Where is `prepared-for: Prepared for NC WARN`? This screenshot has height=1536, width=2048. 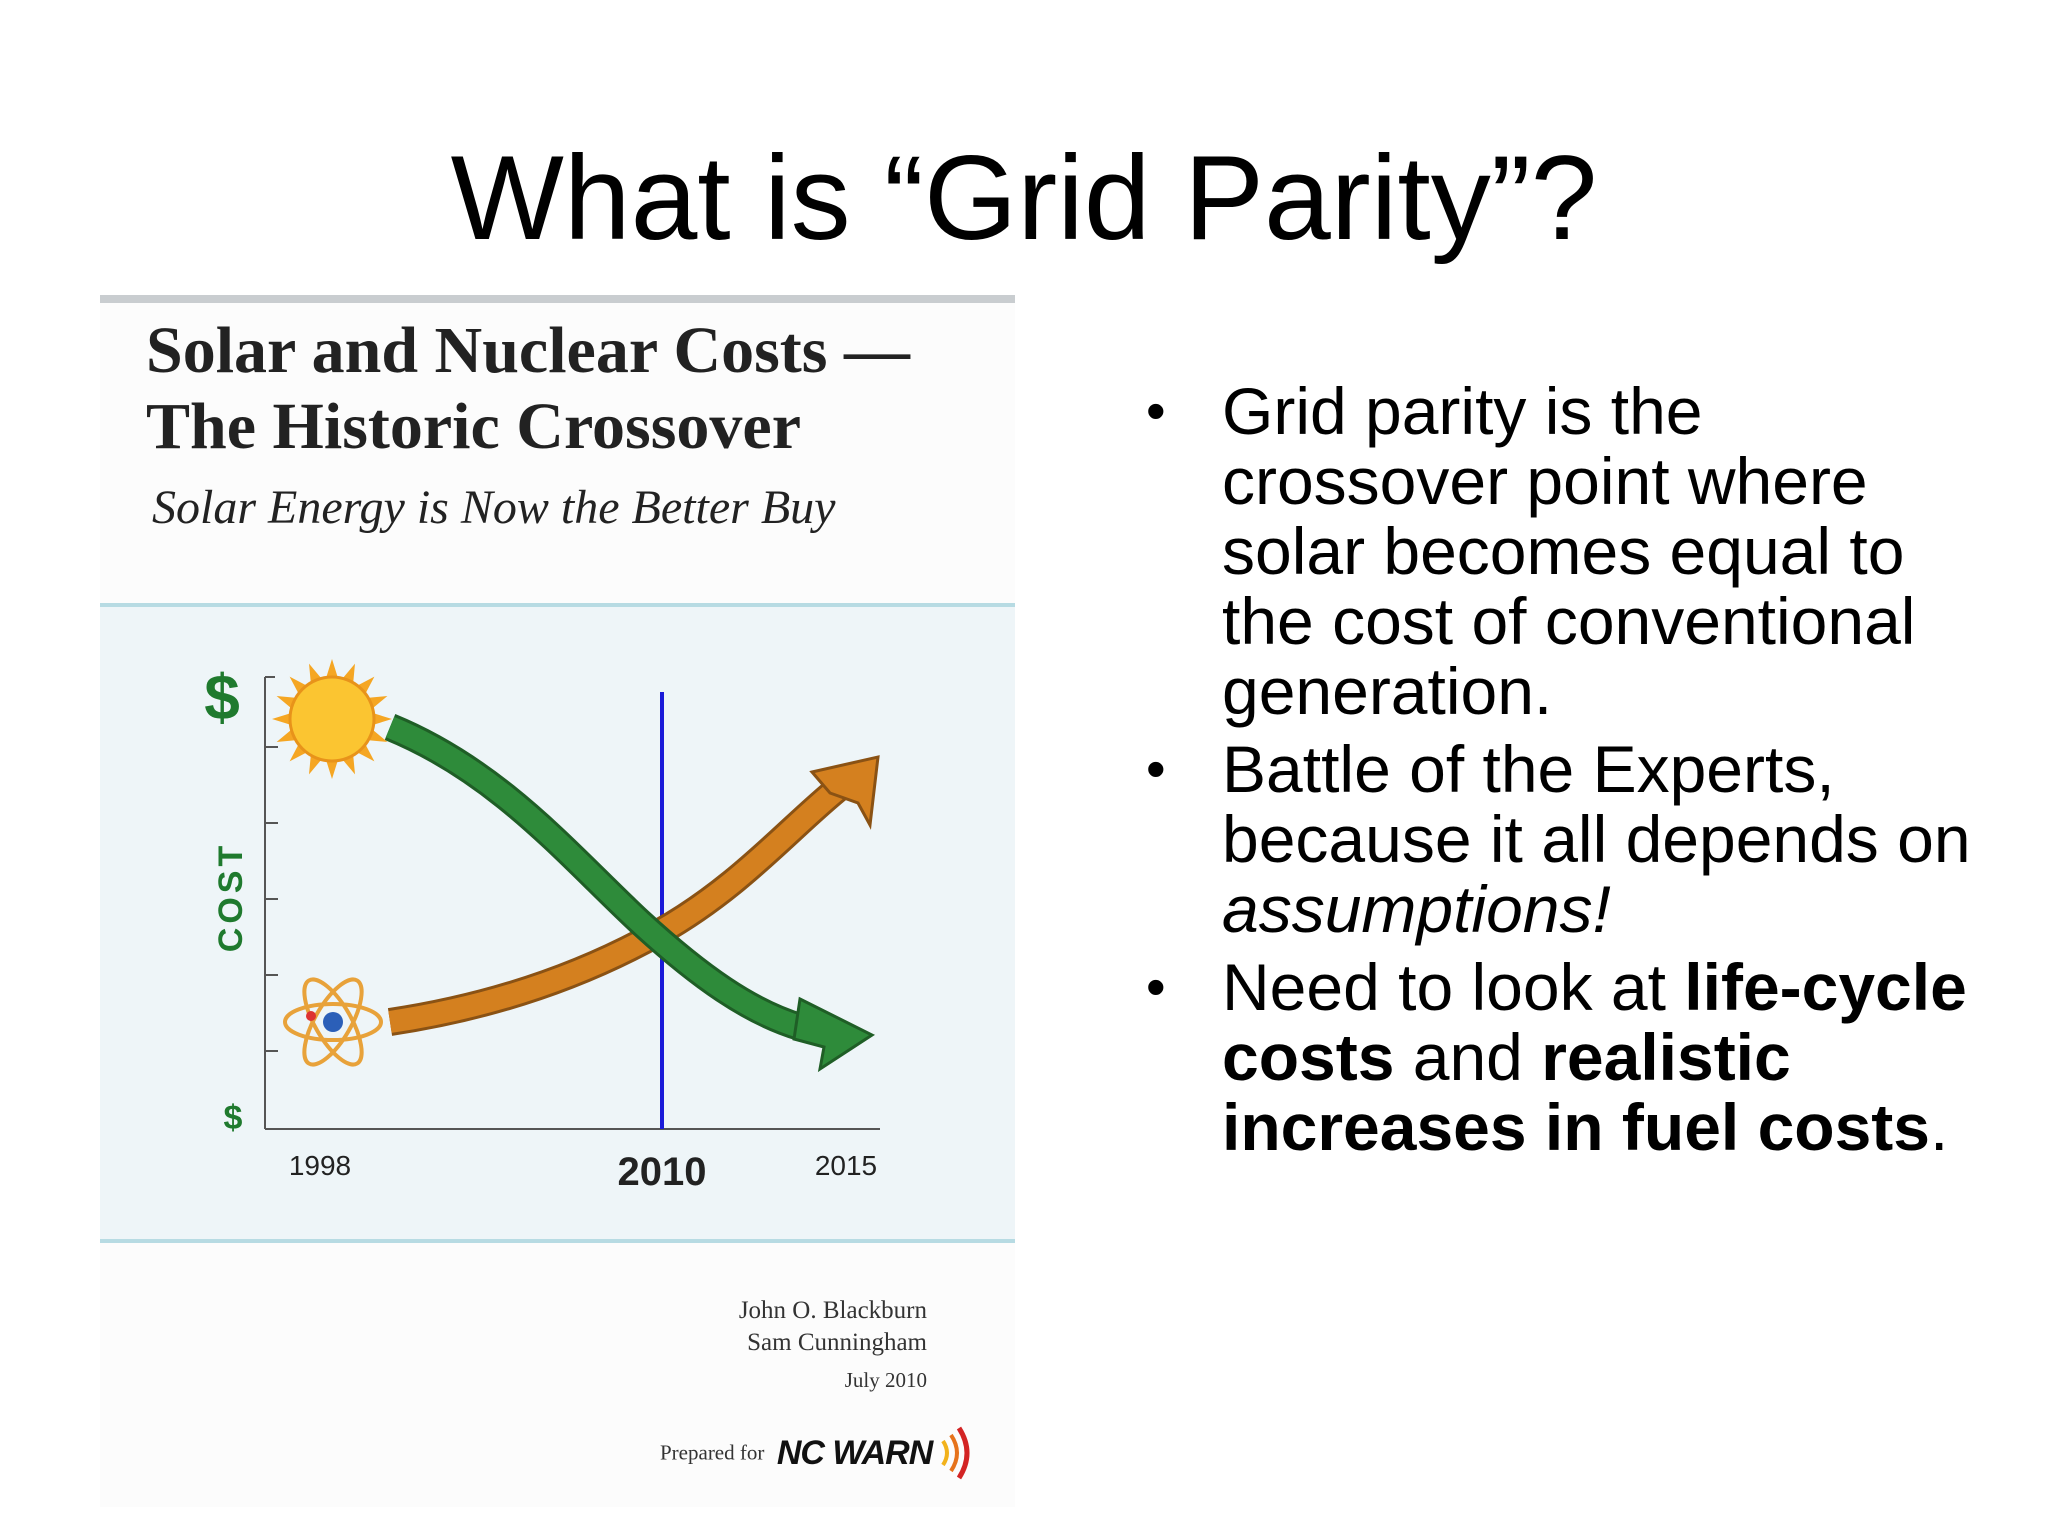 prepared-for: Prepared for NC WARN is located at coordinates (816, 1453).